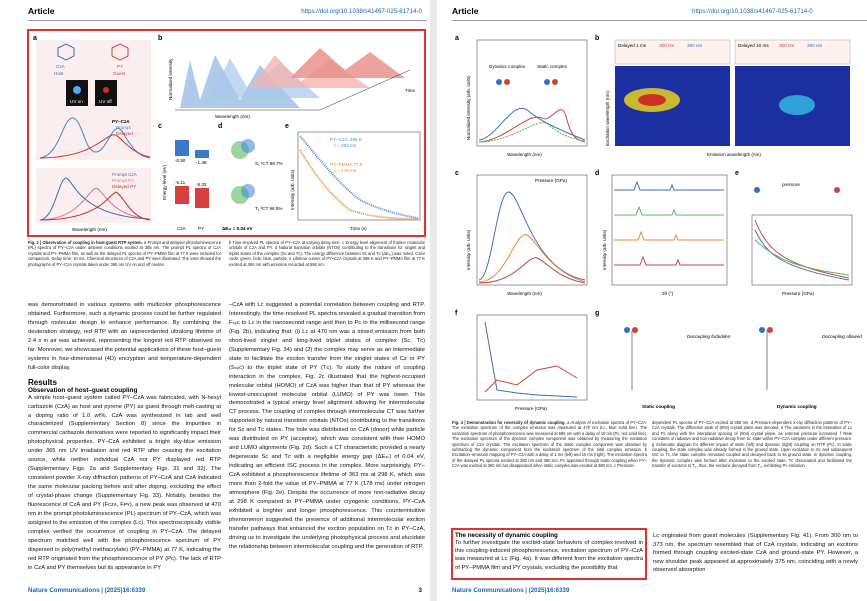 The height and width of the screenshot is (601, 867). What do you see at coordinates (105, 101) in the screenshot?
I see `label: UV off` at bounding box center [105, 101].